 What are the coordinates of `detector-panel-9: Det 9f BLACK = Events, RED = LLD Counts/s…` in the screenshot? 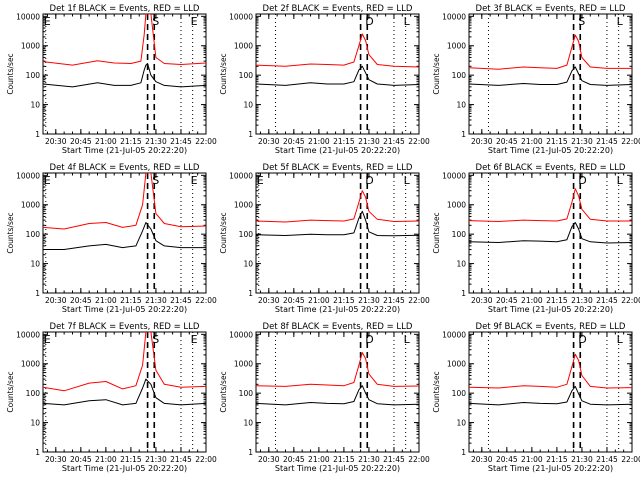 It's located at (536, 397).